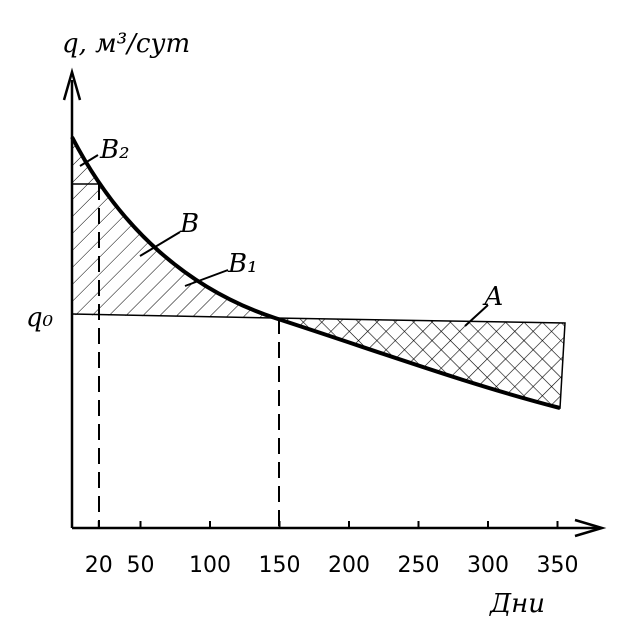 This screenshot has width=625, height=628. I want to click on region-b, so click(173, 227).